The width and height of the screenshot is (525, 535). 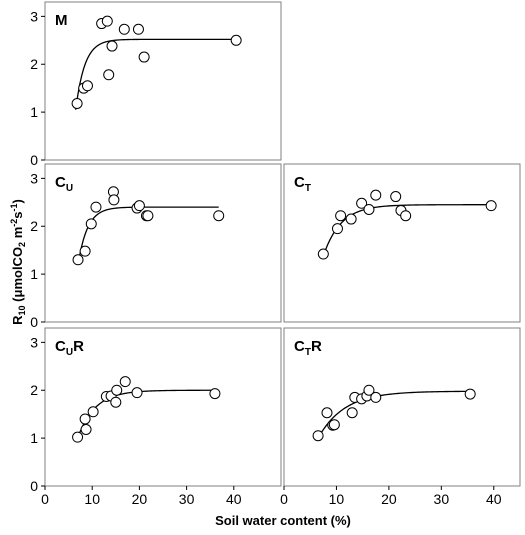 What do you see at coordinates (22, 244) in the screenshot?
I see `y-axis-title-unit-sub: 2` at bounding box center [22, 244].